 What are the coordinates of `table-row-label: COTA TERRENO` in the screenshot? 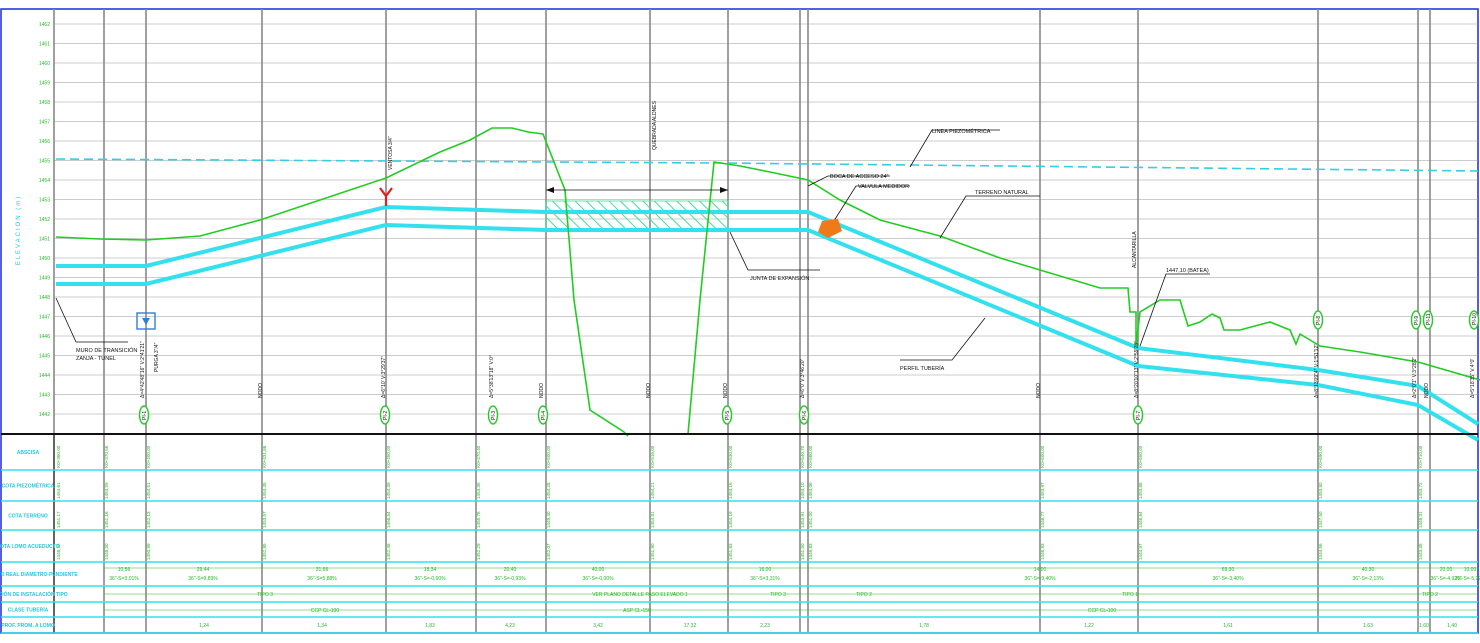 It's located at (28, 517).